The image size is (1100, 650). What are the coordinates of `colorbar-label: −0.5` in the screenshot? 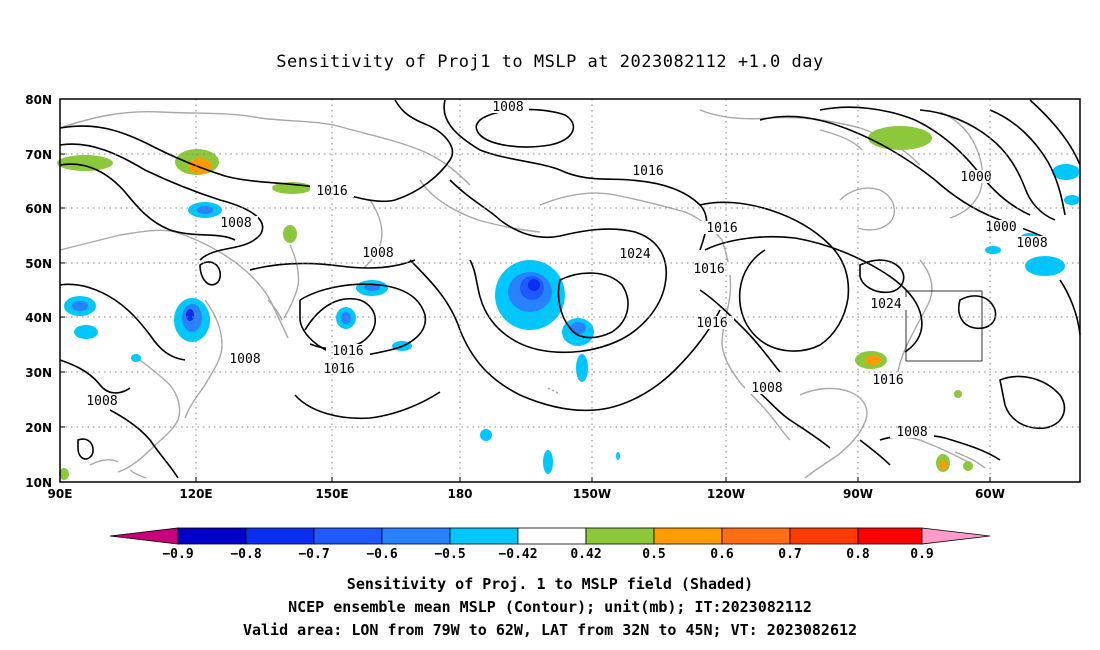 It's located at (449, 554).